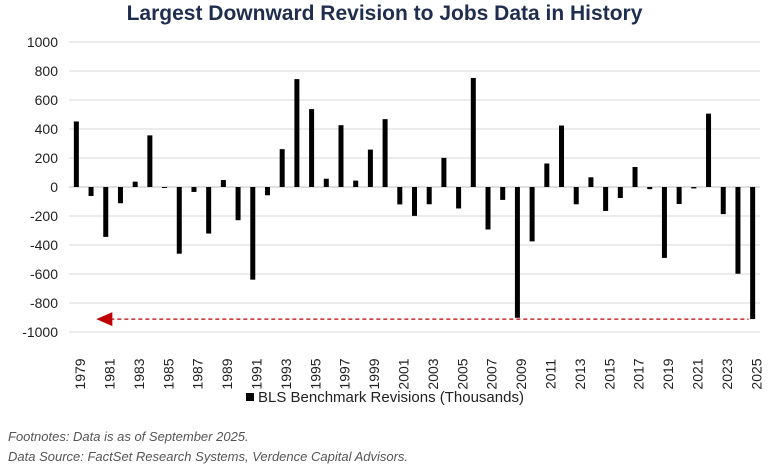 This screenshot has width=769, height=475. What do you see at coordinates (488, 208) in the screenshot?
I see `bar-2007` at bounding box center [488, 208].